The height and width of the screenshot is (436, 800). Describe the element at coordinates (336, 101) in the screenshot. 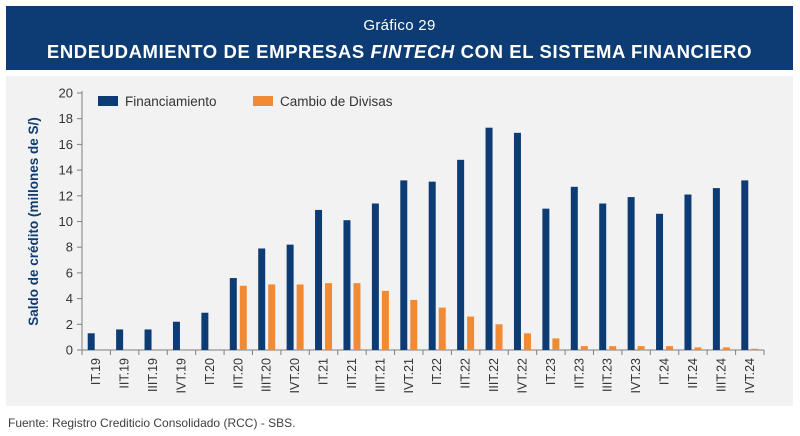

I see `legend-label-cambio-divisas: Cambio de Divisas` at that location.